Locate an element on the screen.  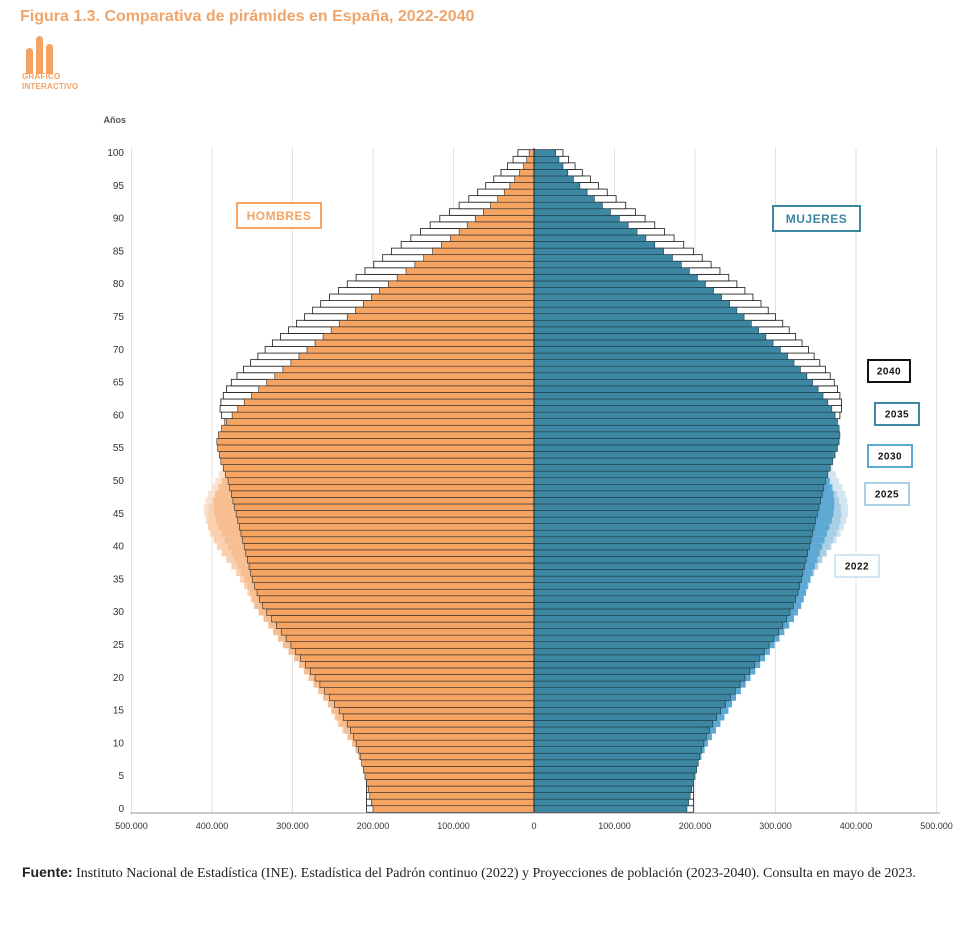
y-tick-label: 60 is located at coordinates (119, 415).